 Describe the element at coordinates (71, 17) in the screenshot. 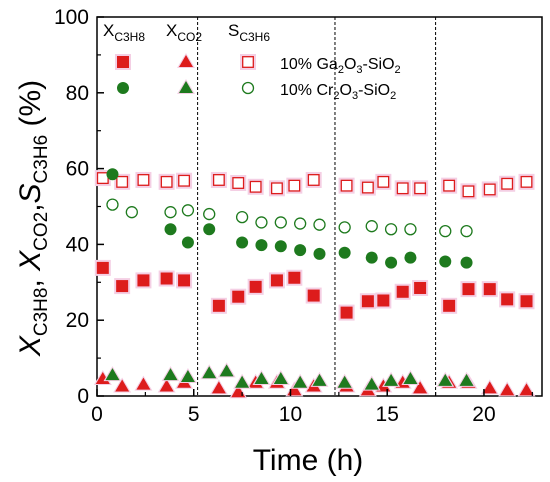

I see `y-tick-label: 100` at that location.